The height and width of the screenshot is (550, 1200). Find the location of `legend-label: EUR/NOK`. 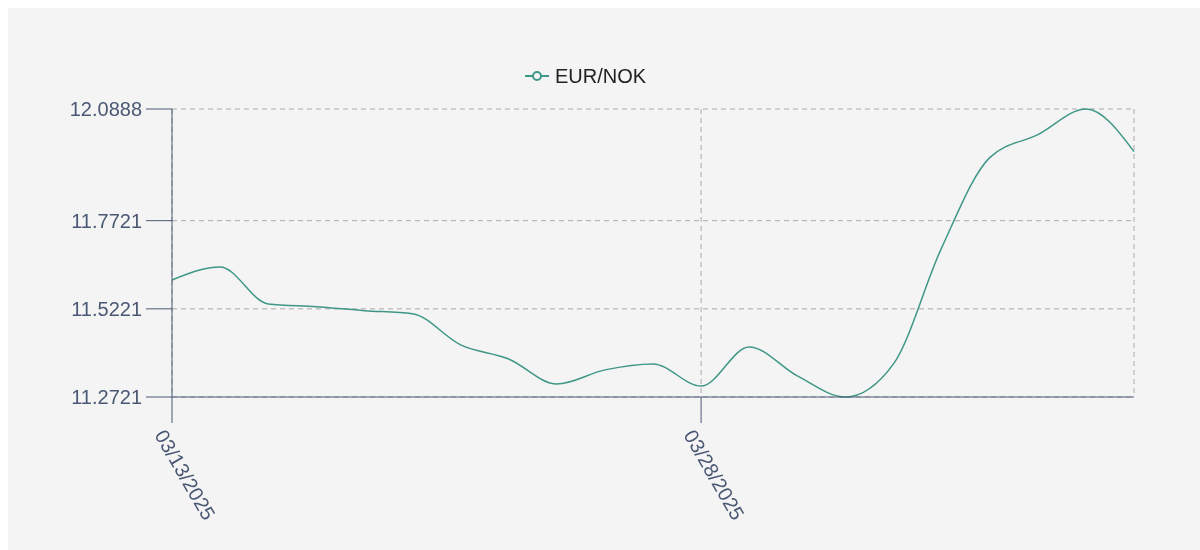

legend-label: EUR/NOK is located at coordinates (601, 76).